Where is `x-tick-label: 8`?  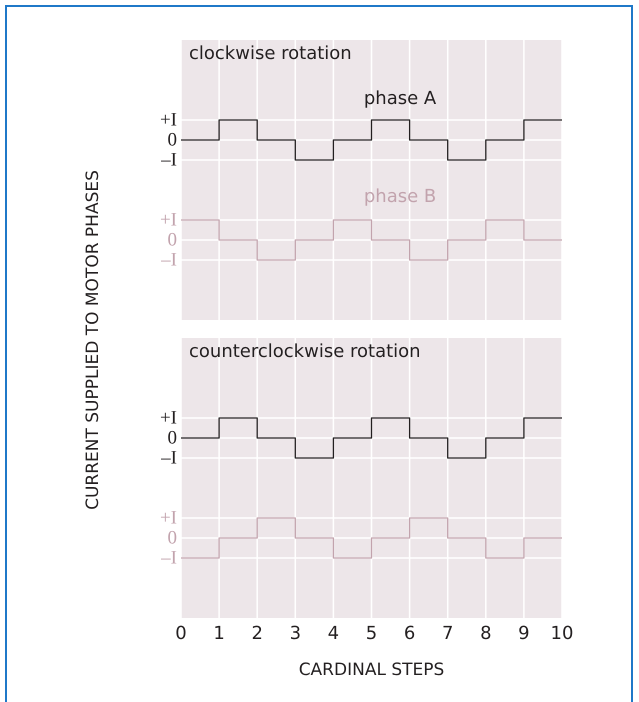
x-tick-label: 8 is located at coordinates (486, 633).